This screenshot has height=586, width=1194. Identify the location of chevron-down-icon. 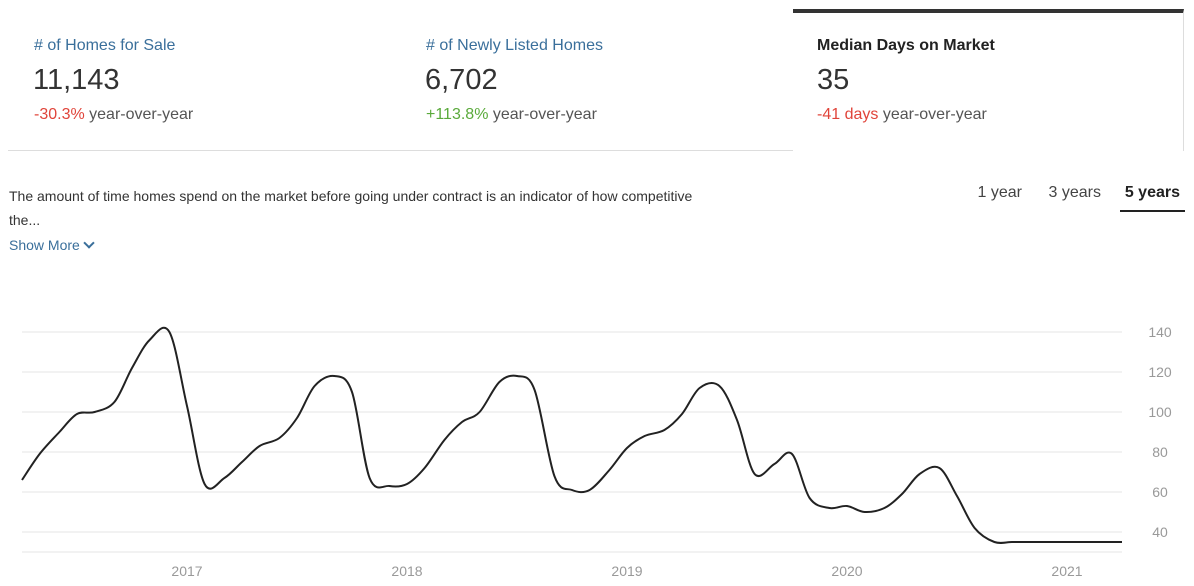
(89, 243).